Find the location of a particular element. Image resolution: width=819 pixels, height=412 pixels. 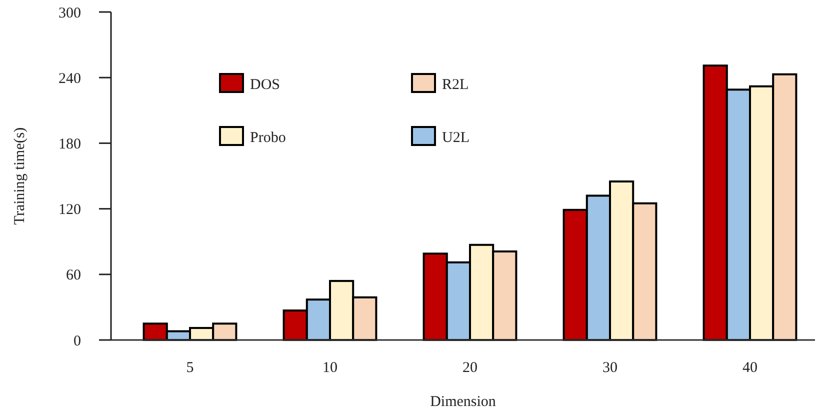

x-tick-label: 40 is located at coordinates (750, 368).